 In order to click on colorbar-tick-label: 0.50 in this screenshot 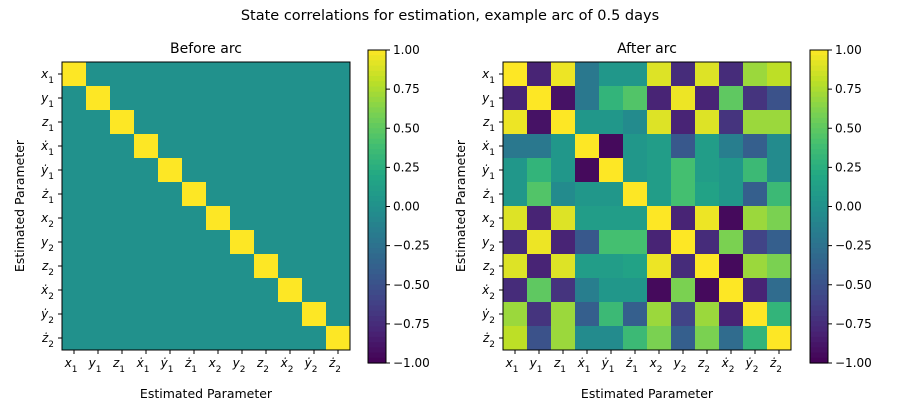, I will do `click(848, 128)`.